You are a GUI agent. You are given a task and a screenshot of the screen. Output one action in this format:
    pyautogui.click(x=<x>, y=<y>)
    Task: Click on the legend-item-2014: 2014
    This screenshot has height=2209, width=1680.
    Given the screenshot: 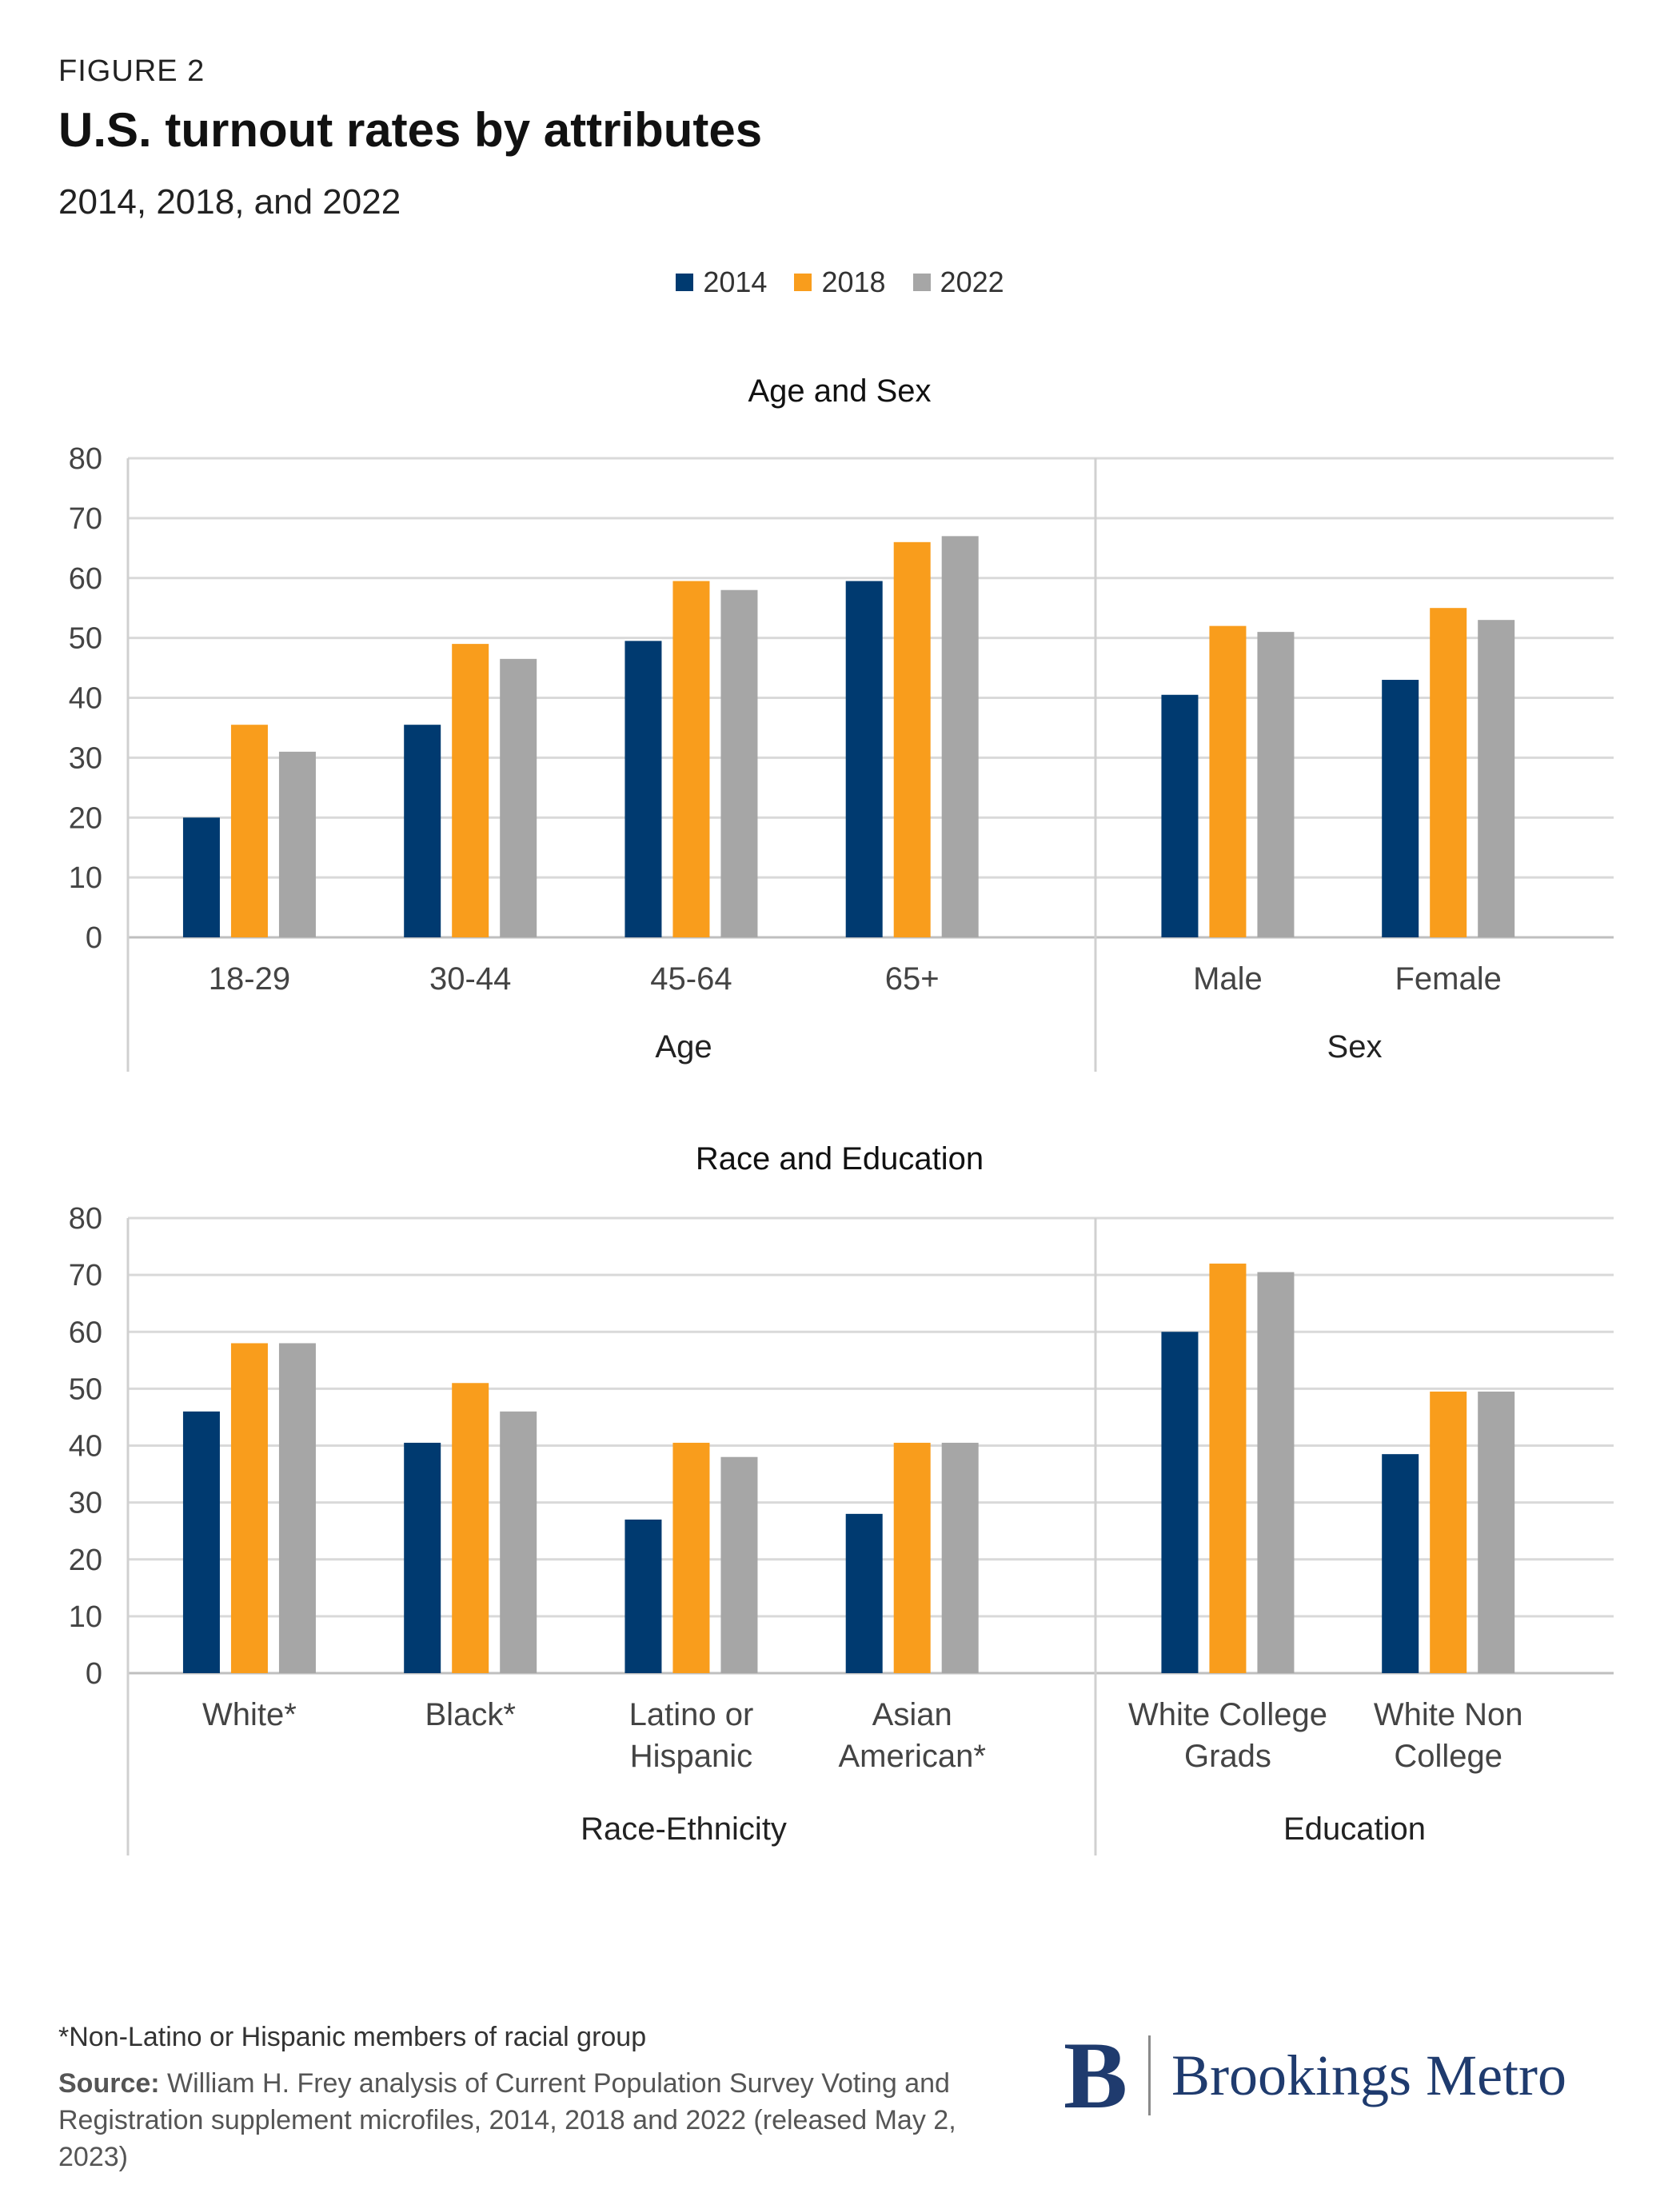 What is the action you would take?
    pyautogui.click(x=721, y=282)
    